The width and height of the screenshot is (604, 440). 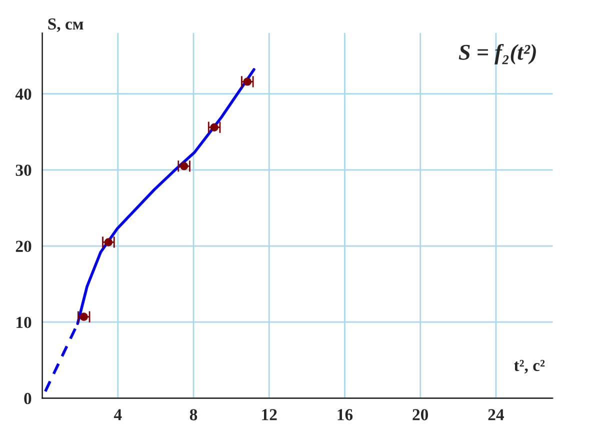 What do you see at coordinates (24, 170) in the screenshot?
I see `y-tick-label: 30` at bounding box center [24, 170].